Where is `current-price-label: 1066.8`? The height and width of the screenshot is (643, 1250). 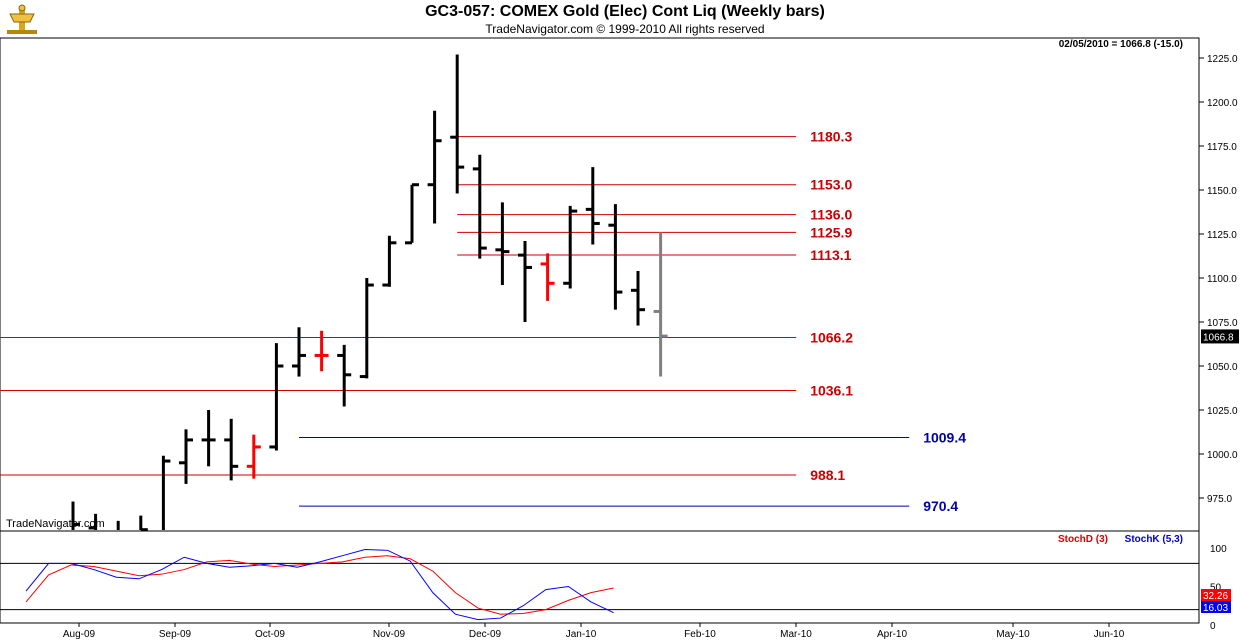
current-price-label: 1066.8 is located at coordinates (1218, 337).